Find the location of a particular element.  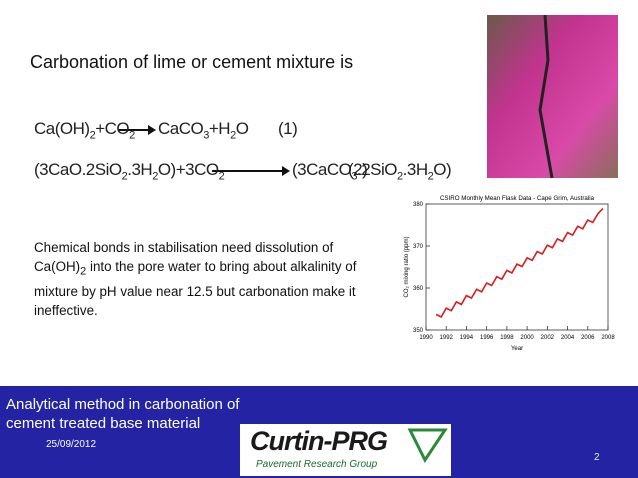

equation-product: (3CaCO3.2SiO2.3H2O) is located at coordinates (372, 171).